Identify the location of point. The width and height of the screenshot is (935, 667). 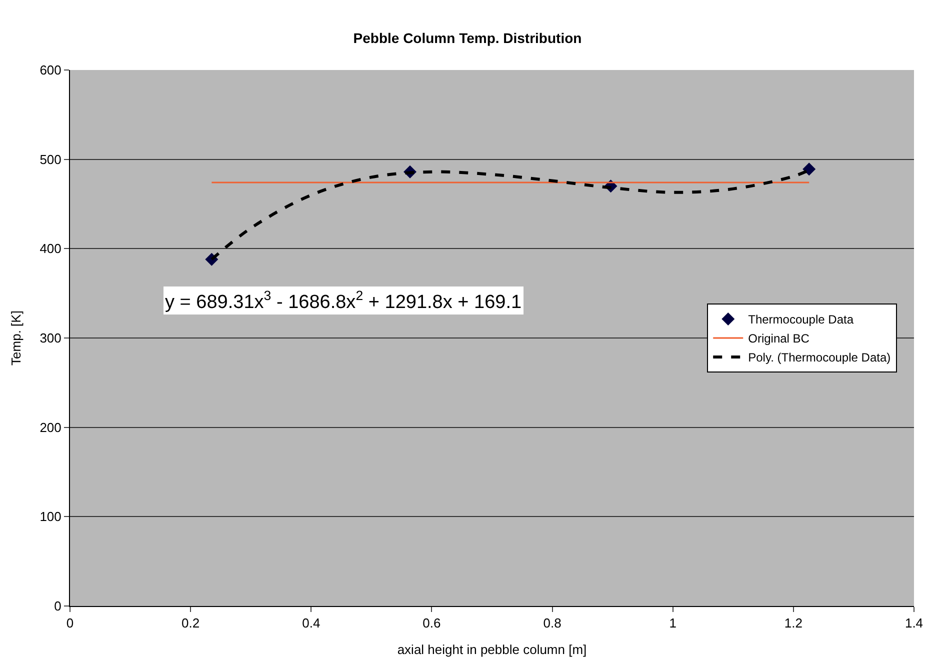
(809, 169).